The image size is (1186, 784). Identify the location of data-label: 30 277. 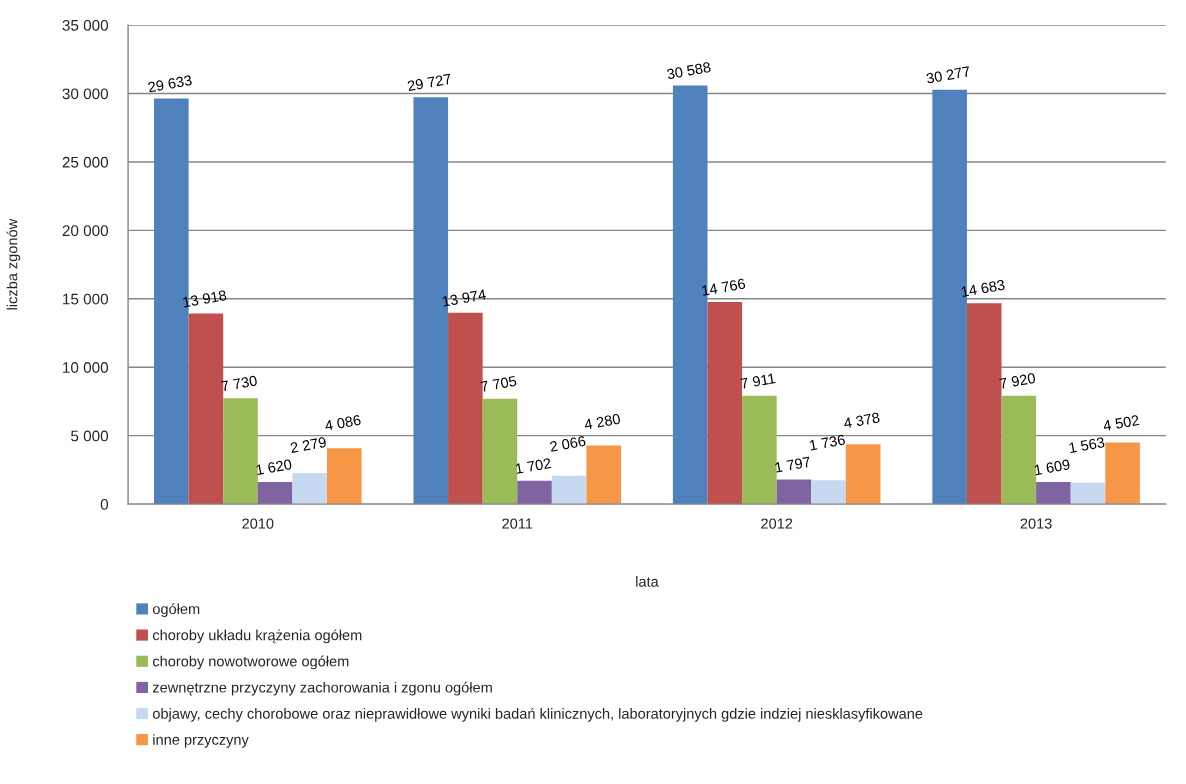
(948, 75).